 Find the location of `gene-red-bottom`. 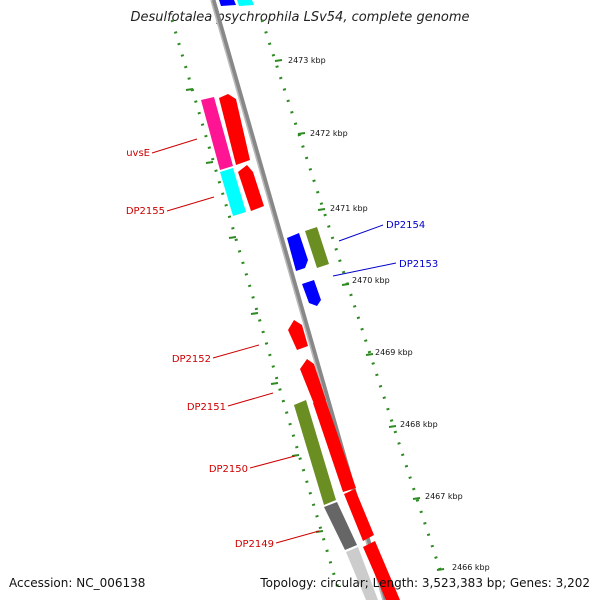

gene-red-bottom is located at coordinates (381, 570).